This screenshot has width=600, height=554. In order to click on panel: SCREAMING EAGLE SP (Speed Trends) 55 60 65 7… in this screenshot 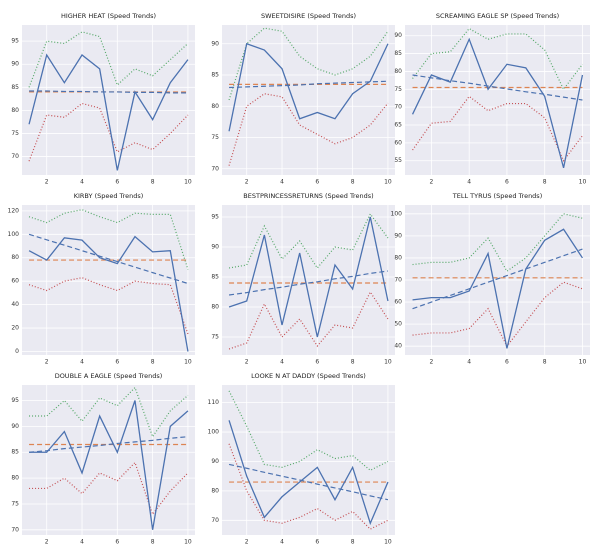, I will do `click(492, 99)`.